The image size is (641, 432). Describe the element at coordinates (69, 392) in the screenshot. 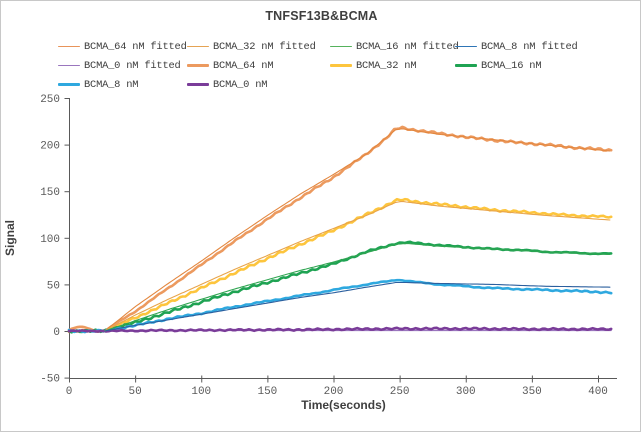

I see `x-tick-label: 0` at that location.